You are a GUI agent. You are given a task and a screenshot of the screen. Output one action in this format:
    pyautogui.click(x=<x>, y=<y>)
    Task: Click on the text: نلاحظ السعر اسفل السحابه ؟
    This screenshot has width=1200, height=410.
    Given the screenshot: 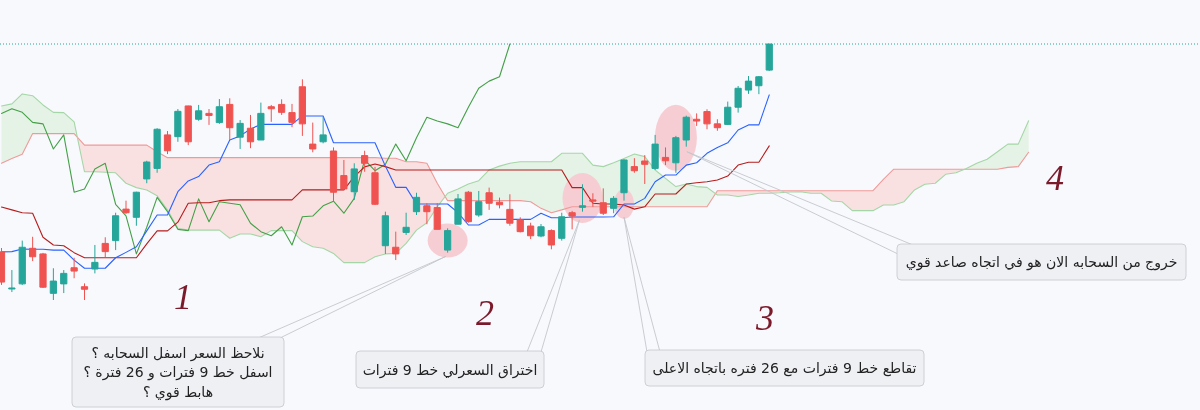 What is the action you would take?
    pyautogui.click(x=178, y=353)
    